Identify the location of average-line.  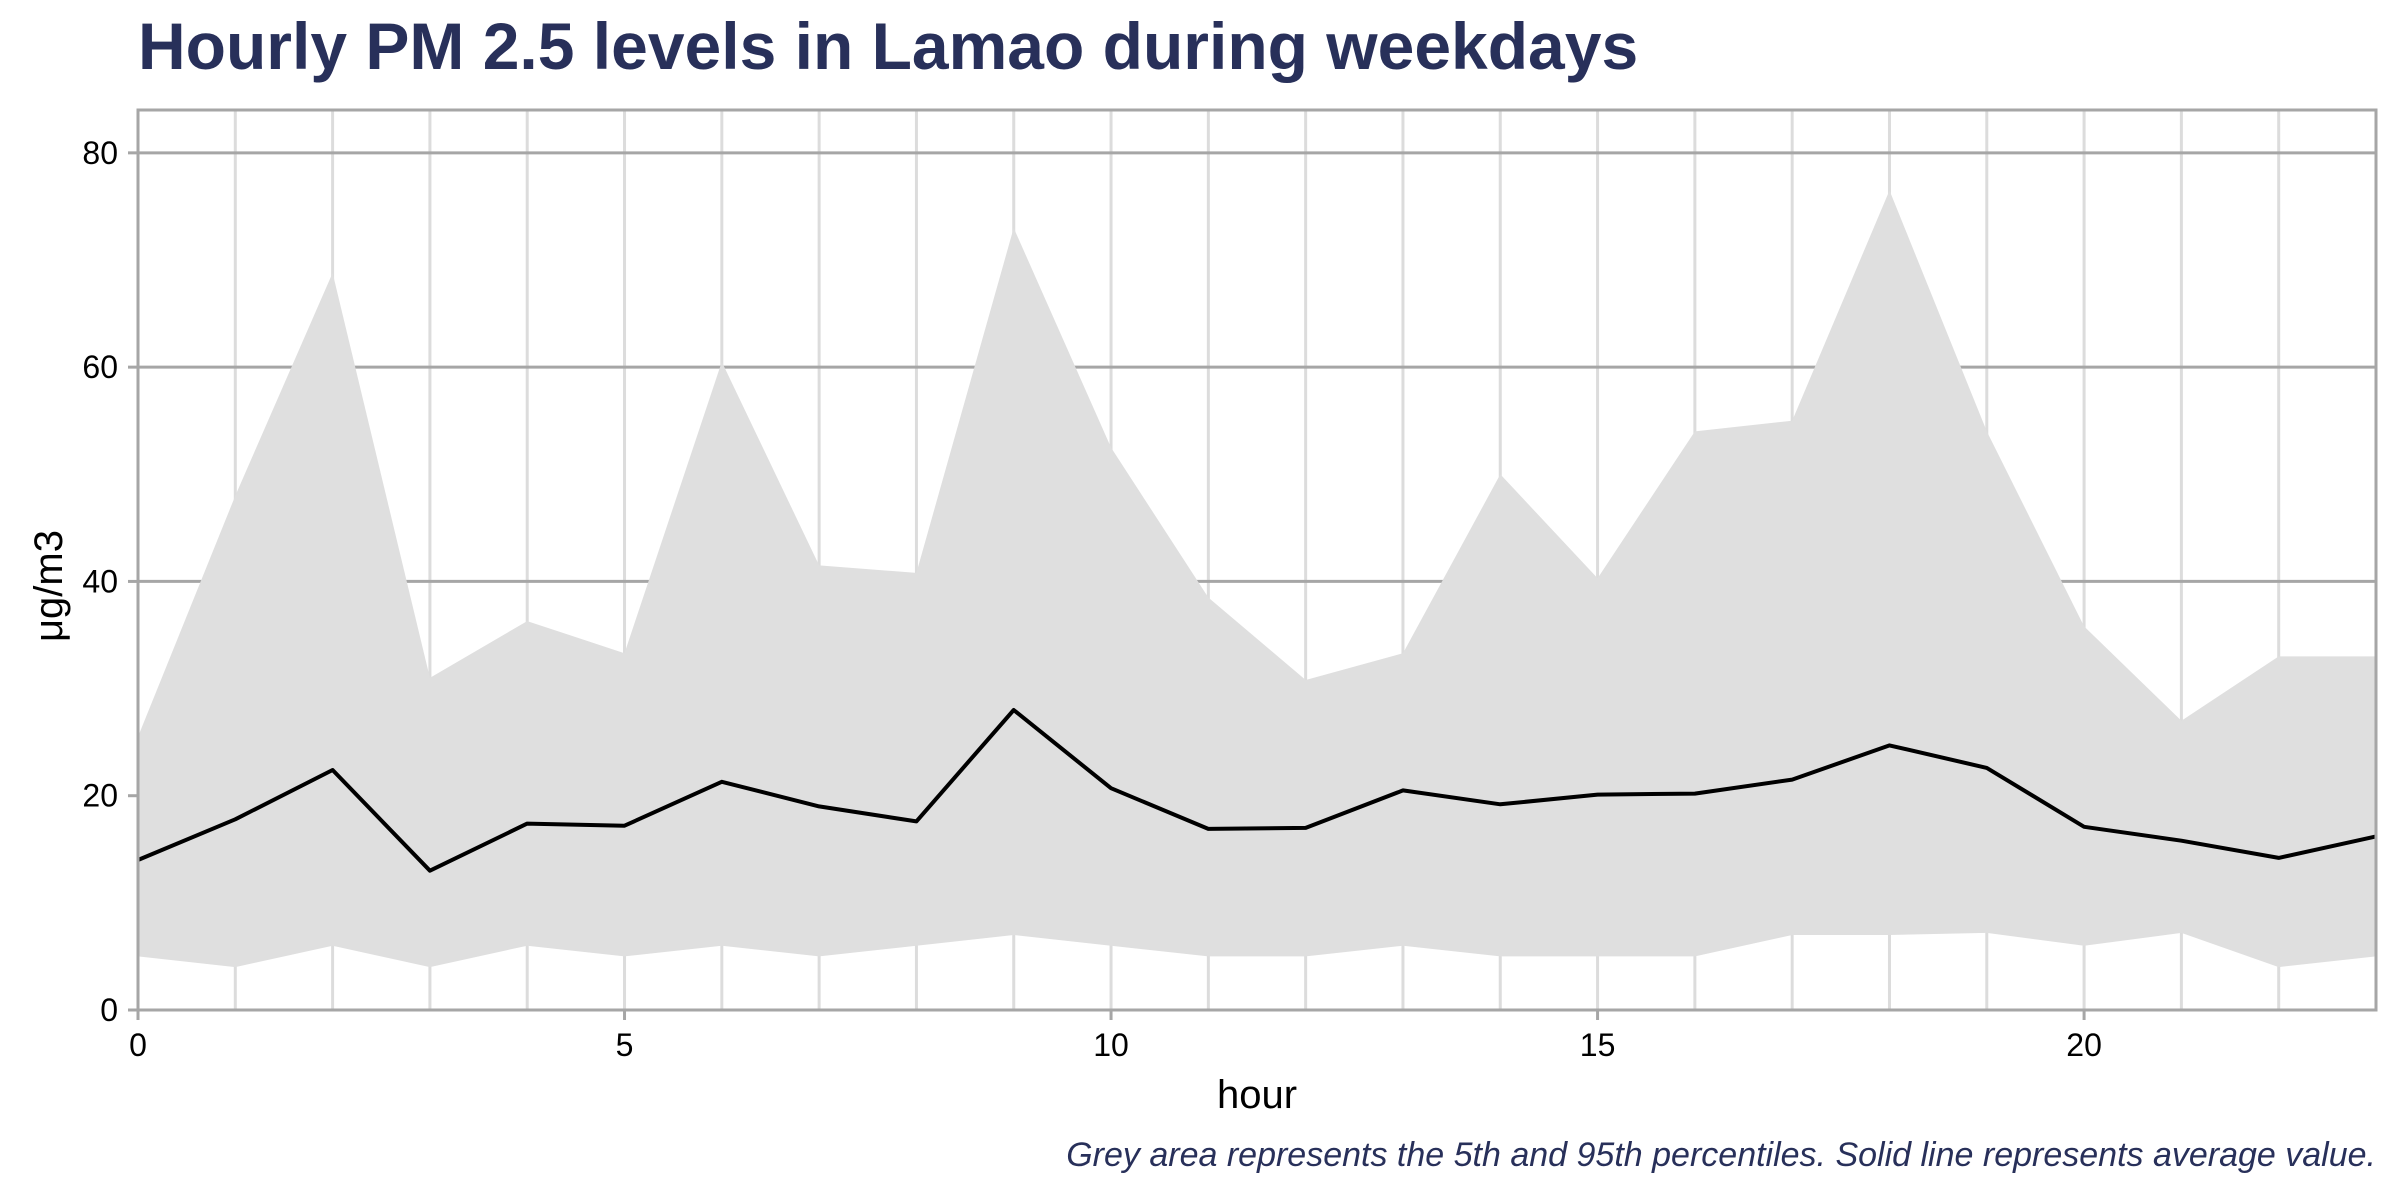
(1257, 790).